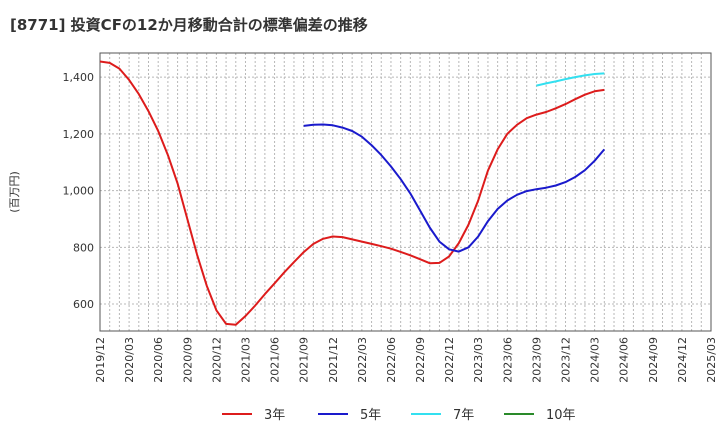 Image resolution: width=720 pixels, height=440 pixels. What do you see at coordinates (711, 360) in the screenshot?
I see `x-tick-label: 2025/03` at bounding box center [711, 360].